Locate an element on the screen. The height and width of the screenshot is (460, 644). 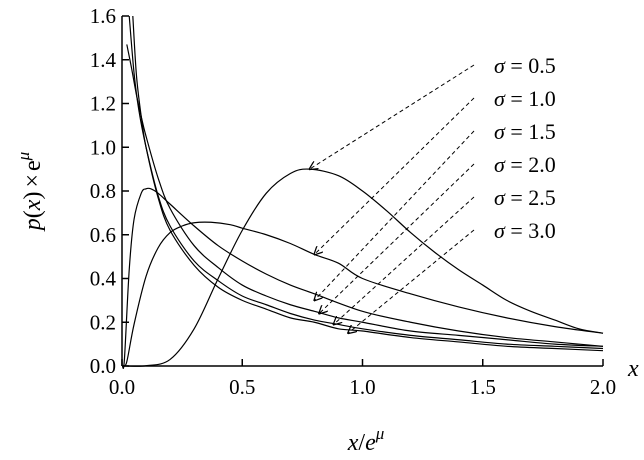
legend-label: σ = 2.0 is located at coordinates (525, 164).